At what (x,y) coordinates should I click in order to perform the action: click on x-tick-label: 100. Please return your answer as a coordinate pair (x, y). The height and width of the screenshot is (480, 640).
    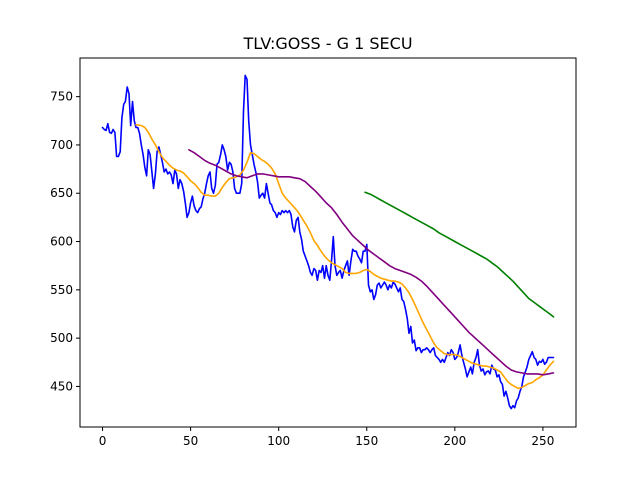
    Looking at the image, I should click on (278, 441).